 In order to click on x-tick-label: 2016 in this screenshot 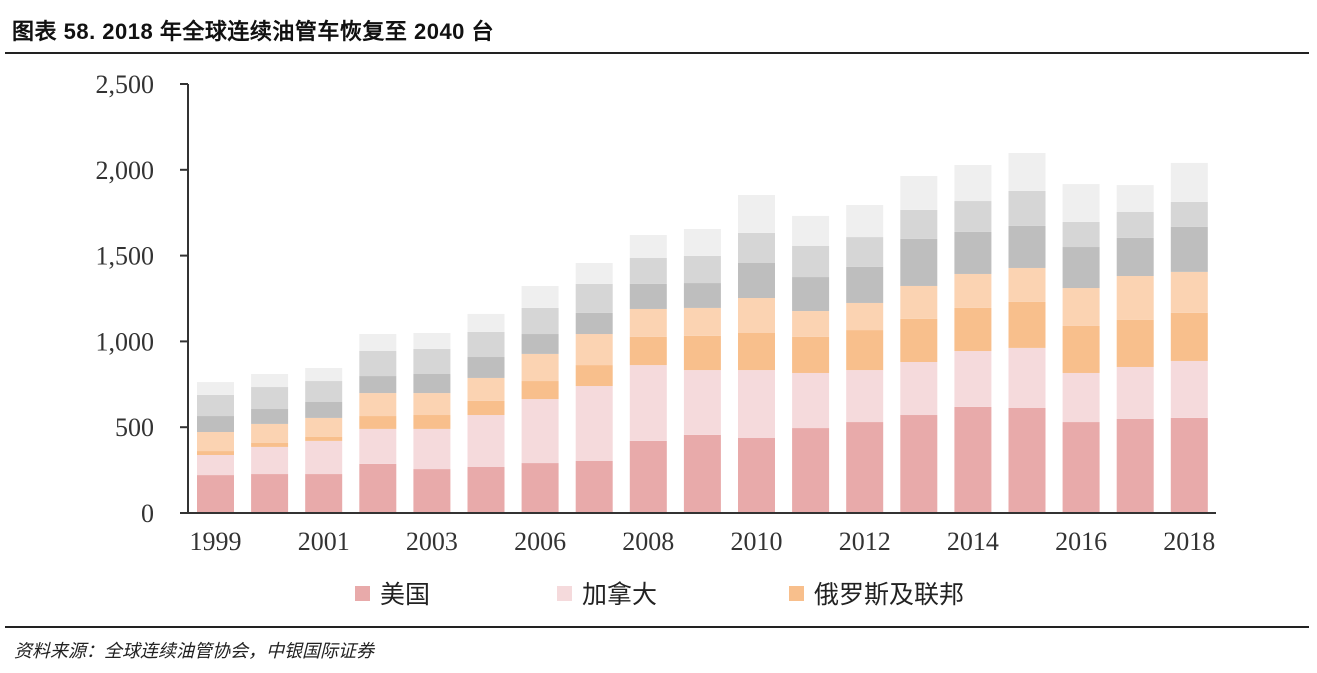, I will do `click(1081, 541)`.